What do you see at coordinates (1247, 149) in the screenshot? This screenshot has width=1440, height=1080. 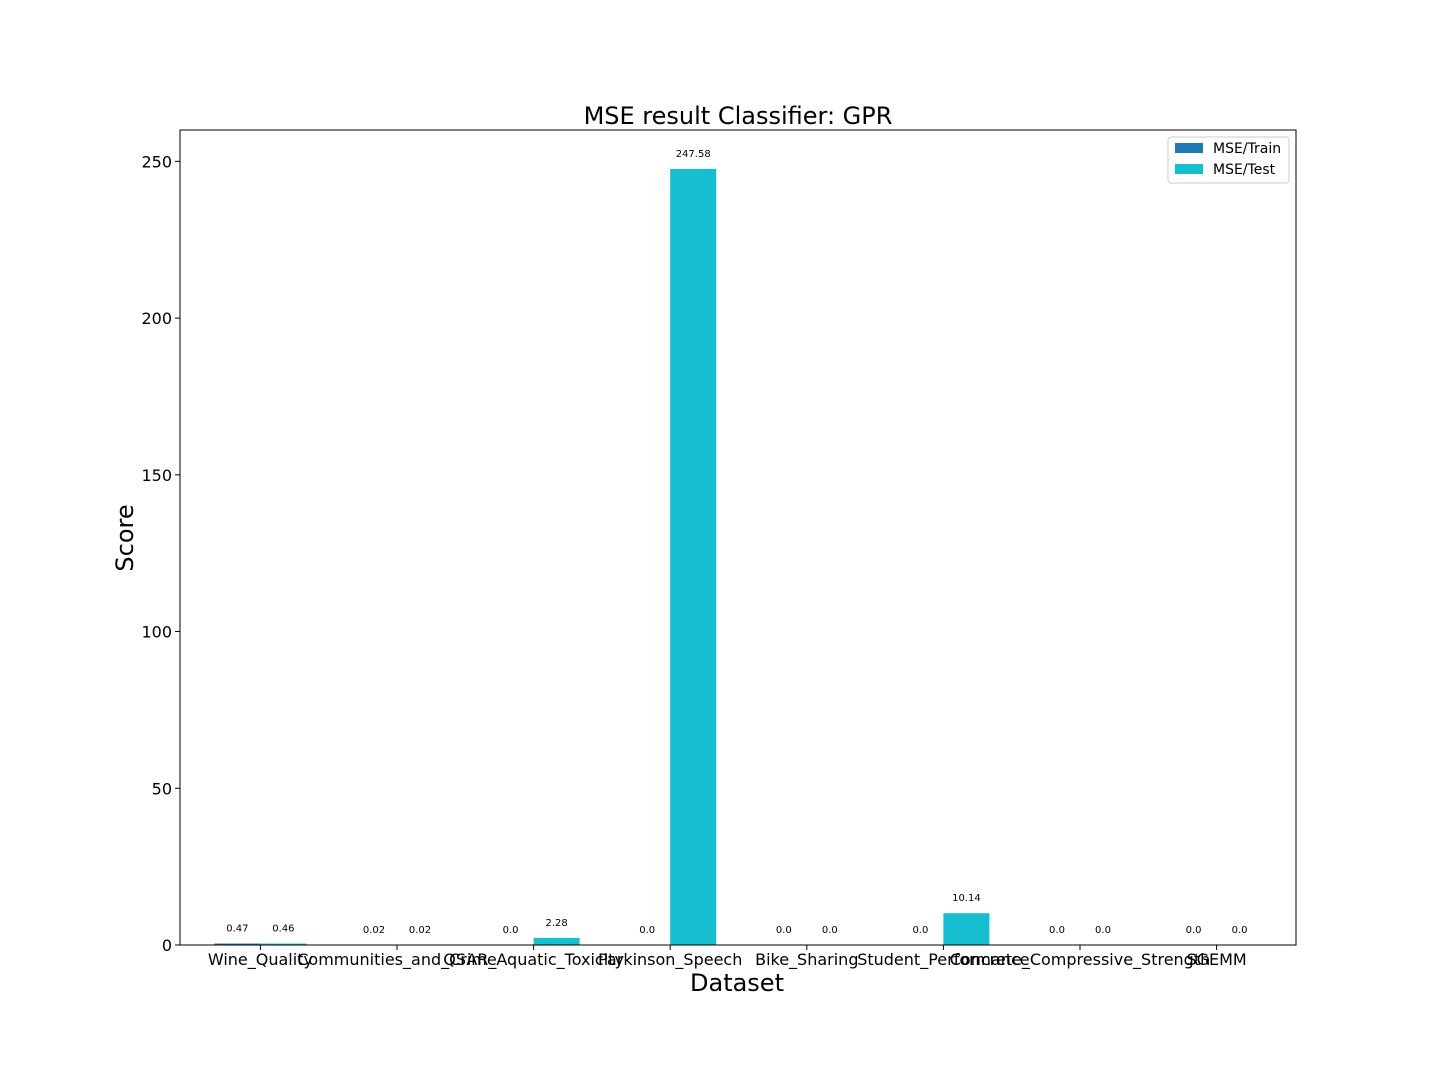 I see `legend-label-train: MSE/Train` at bounding box center [1247, 149].